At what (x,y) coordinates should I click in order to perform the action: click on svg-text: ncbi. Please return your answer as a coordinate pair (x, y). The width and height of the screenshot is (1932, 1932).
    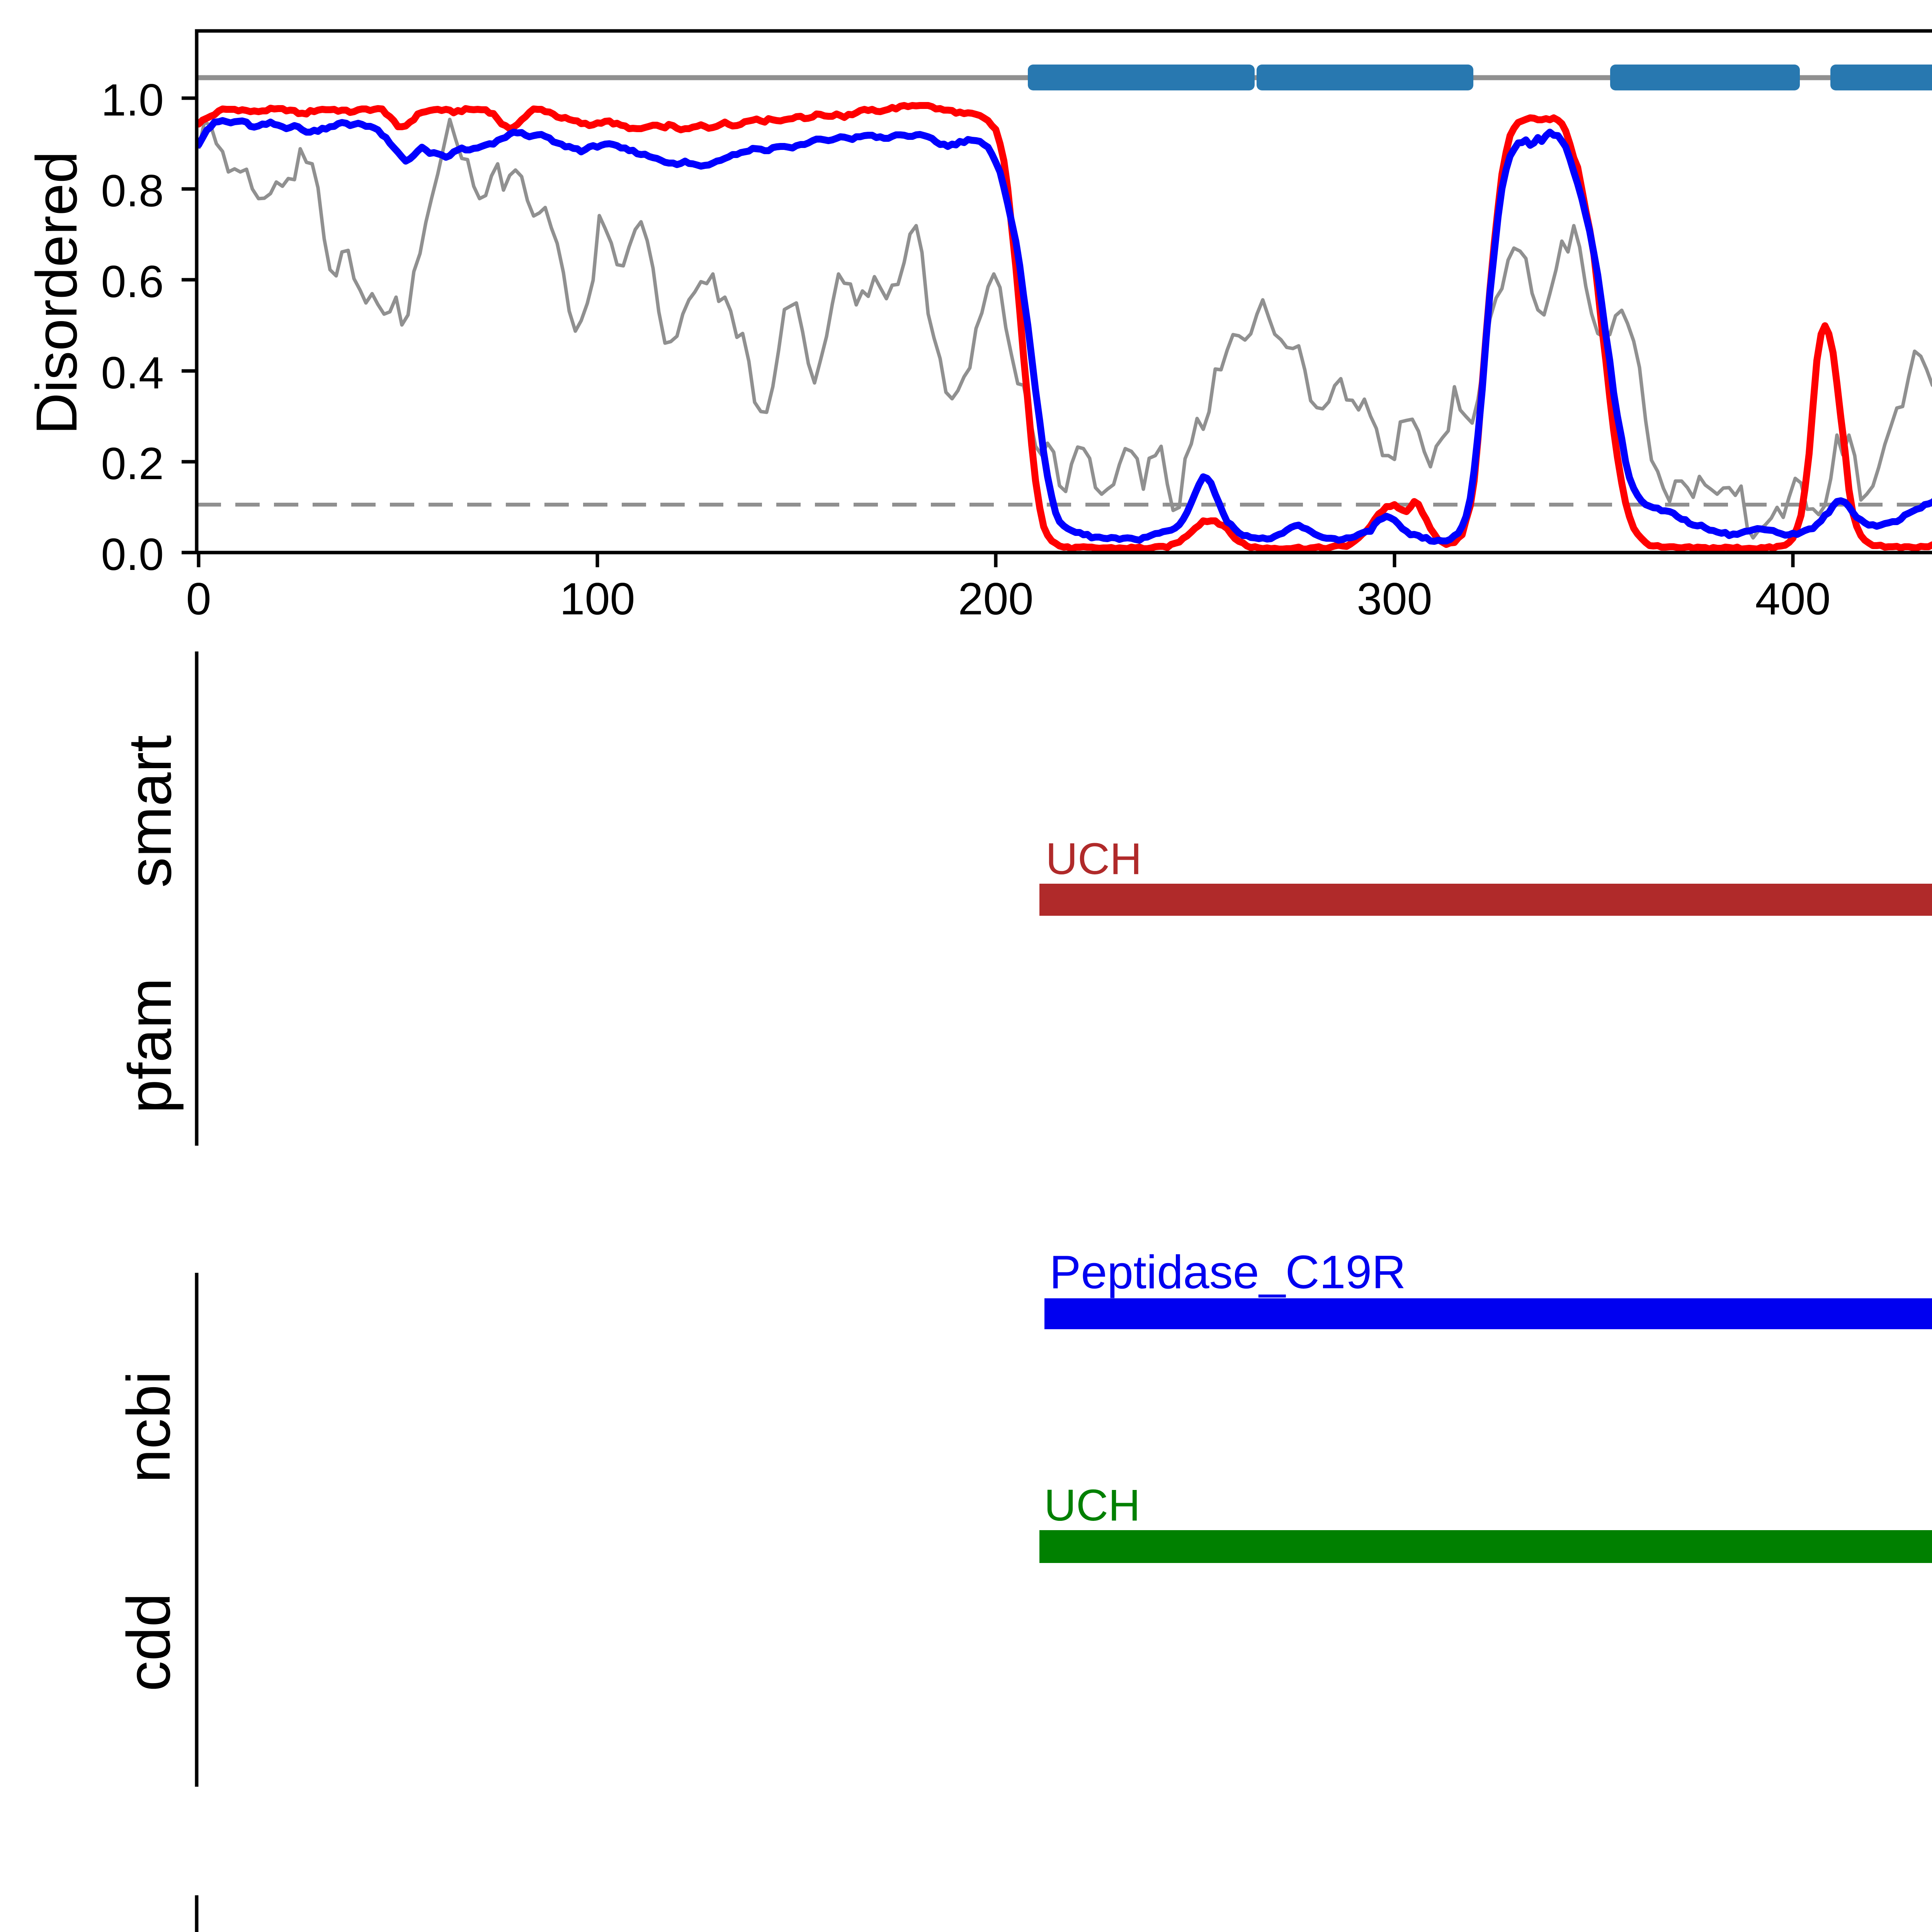
    Looking at the image, I should click on (149, 1427).